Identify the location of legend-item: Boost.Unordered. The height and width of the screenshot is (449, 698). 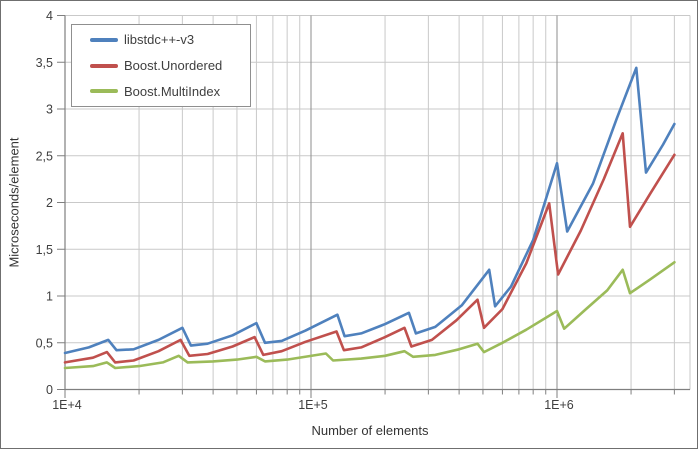
(161, 66).